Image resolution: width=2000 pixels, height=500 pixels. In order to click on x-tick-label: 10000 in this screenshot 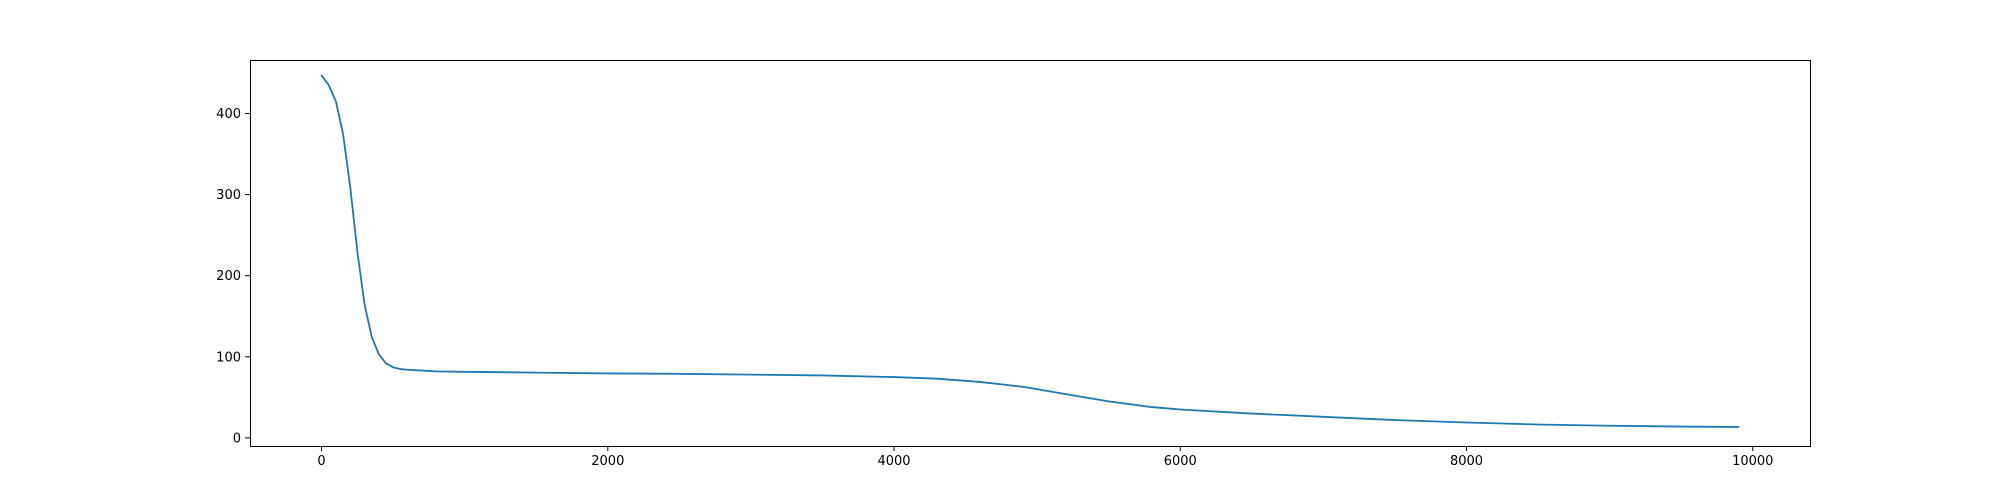, I will do `click(1752, 461)`.